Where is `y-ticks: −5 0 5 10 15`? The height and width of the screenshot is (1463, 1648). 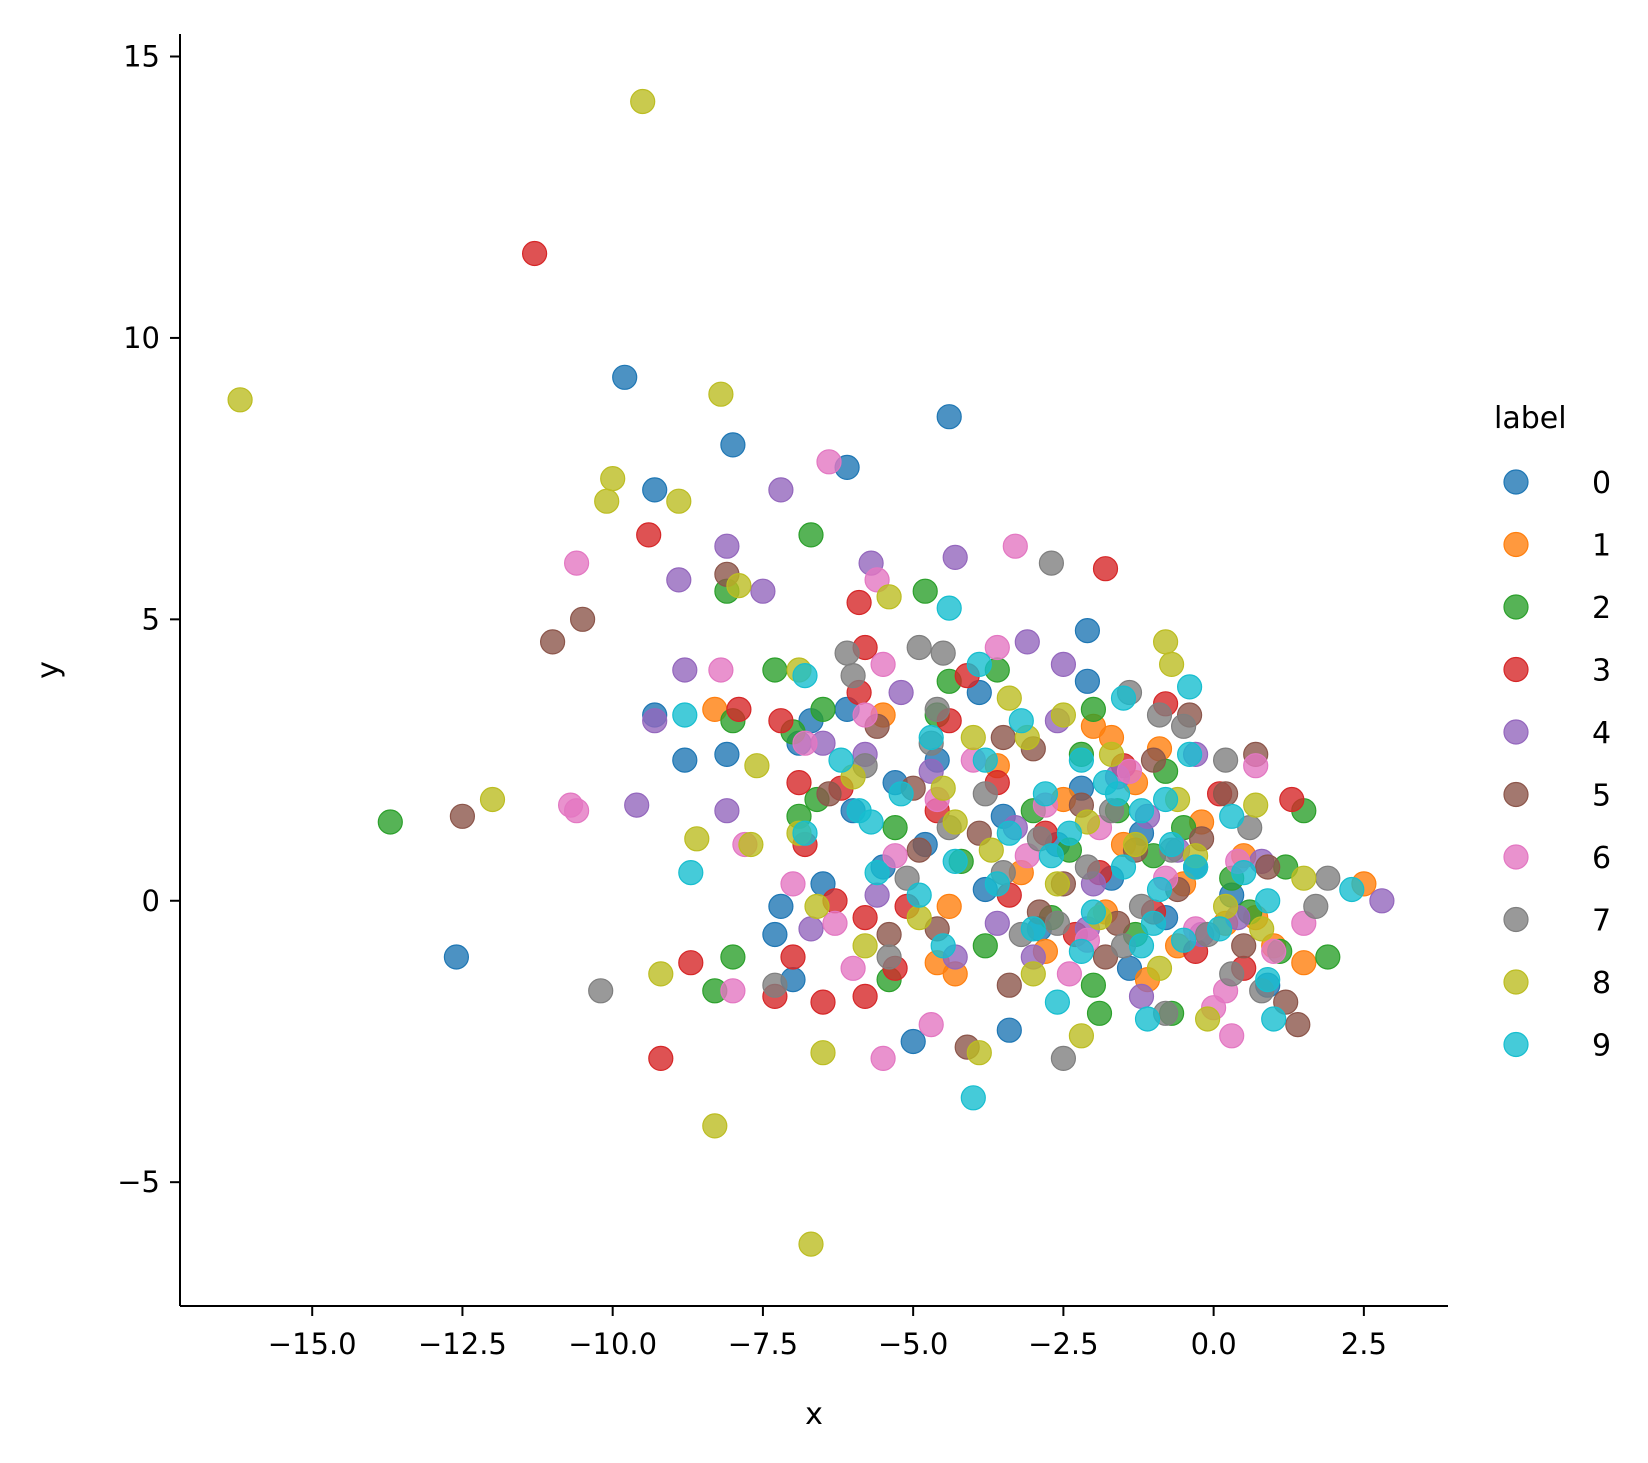
y-ticks: −5 0 5 10 15 is located at coordinates (148, 619).